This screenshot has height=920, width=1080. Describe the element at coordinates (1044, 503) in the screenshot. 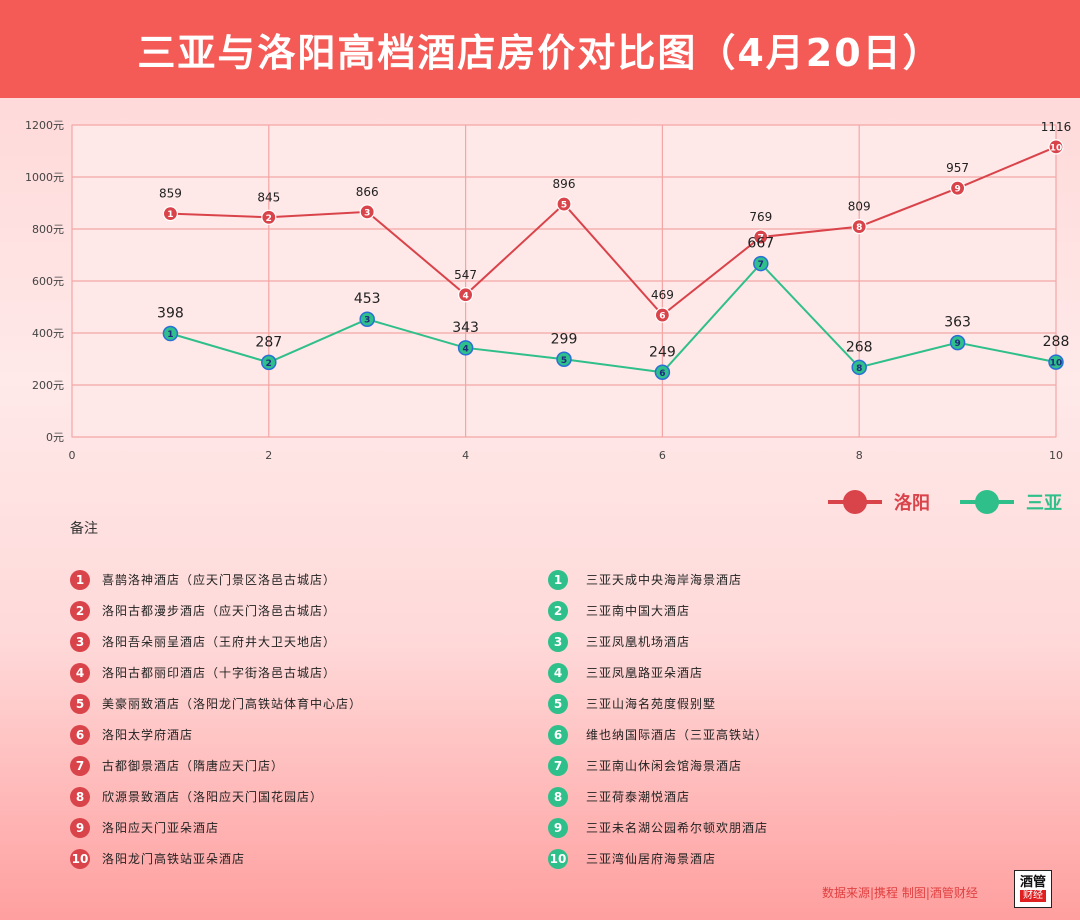

I see `legend-sanya-label: 三亚` at that location.